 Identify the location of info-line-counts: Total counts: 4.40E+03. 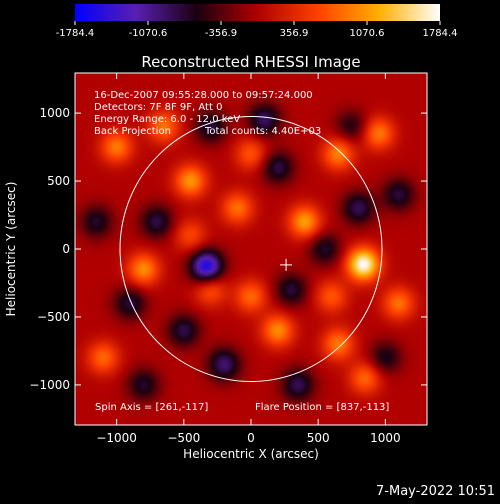
(262, 131).